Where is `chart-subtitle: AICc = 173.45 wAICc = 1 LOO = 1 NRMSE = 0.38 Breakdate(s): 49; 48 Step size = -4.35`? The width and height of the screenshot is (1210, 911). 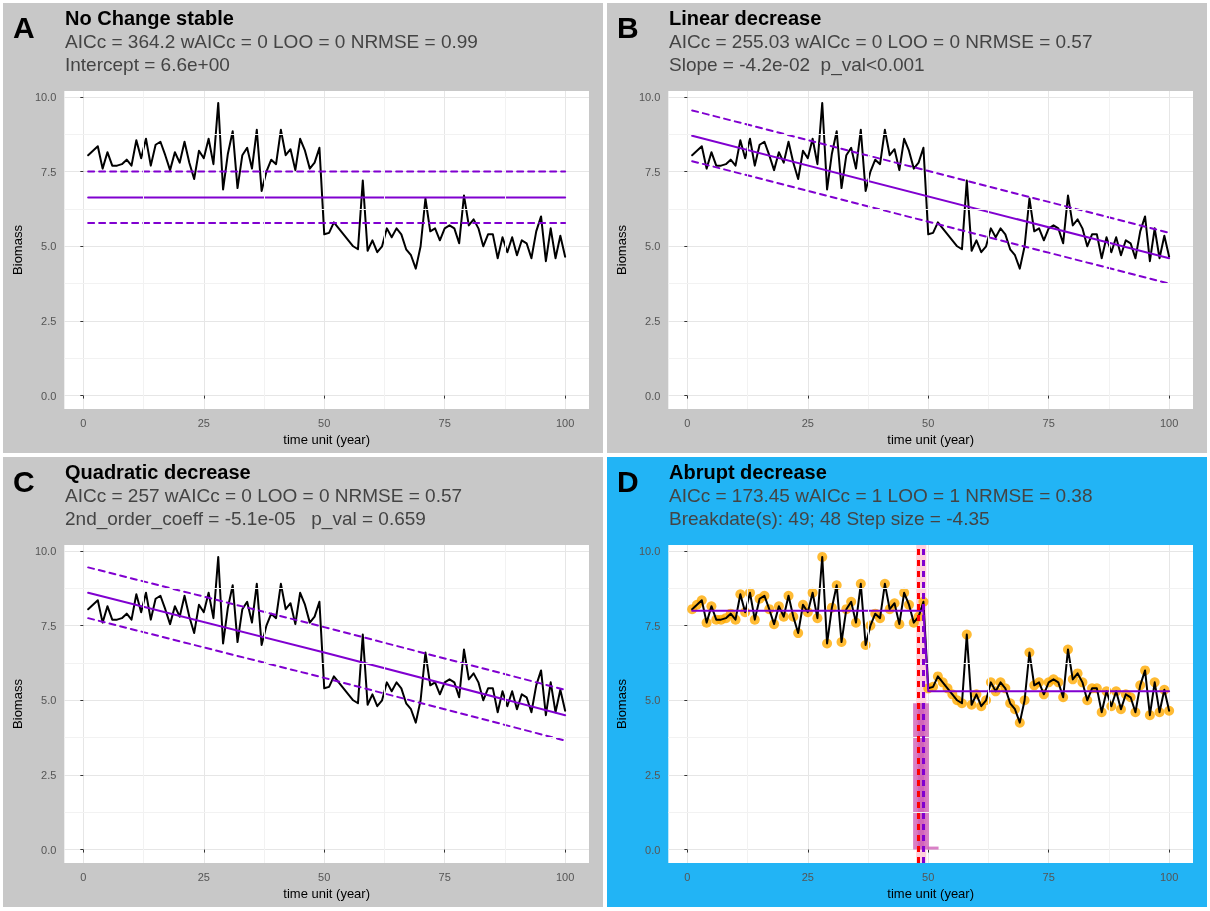
chart-subtitle: AICc = 173.45 wAICc = 1 LOO = 1 NRMSE = 0.38 Breakdate(s): 49; 48 Step size = -4.35 is located at coordinates (881, 507).